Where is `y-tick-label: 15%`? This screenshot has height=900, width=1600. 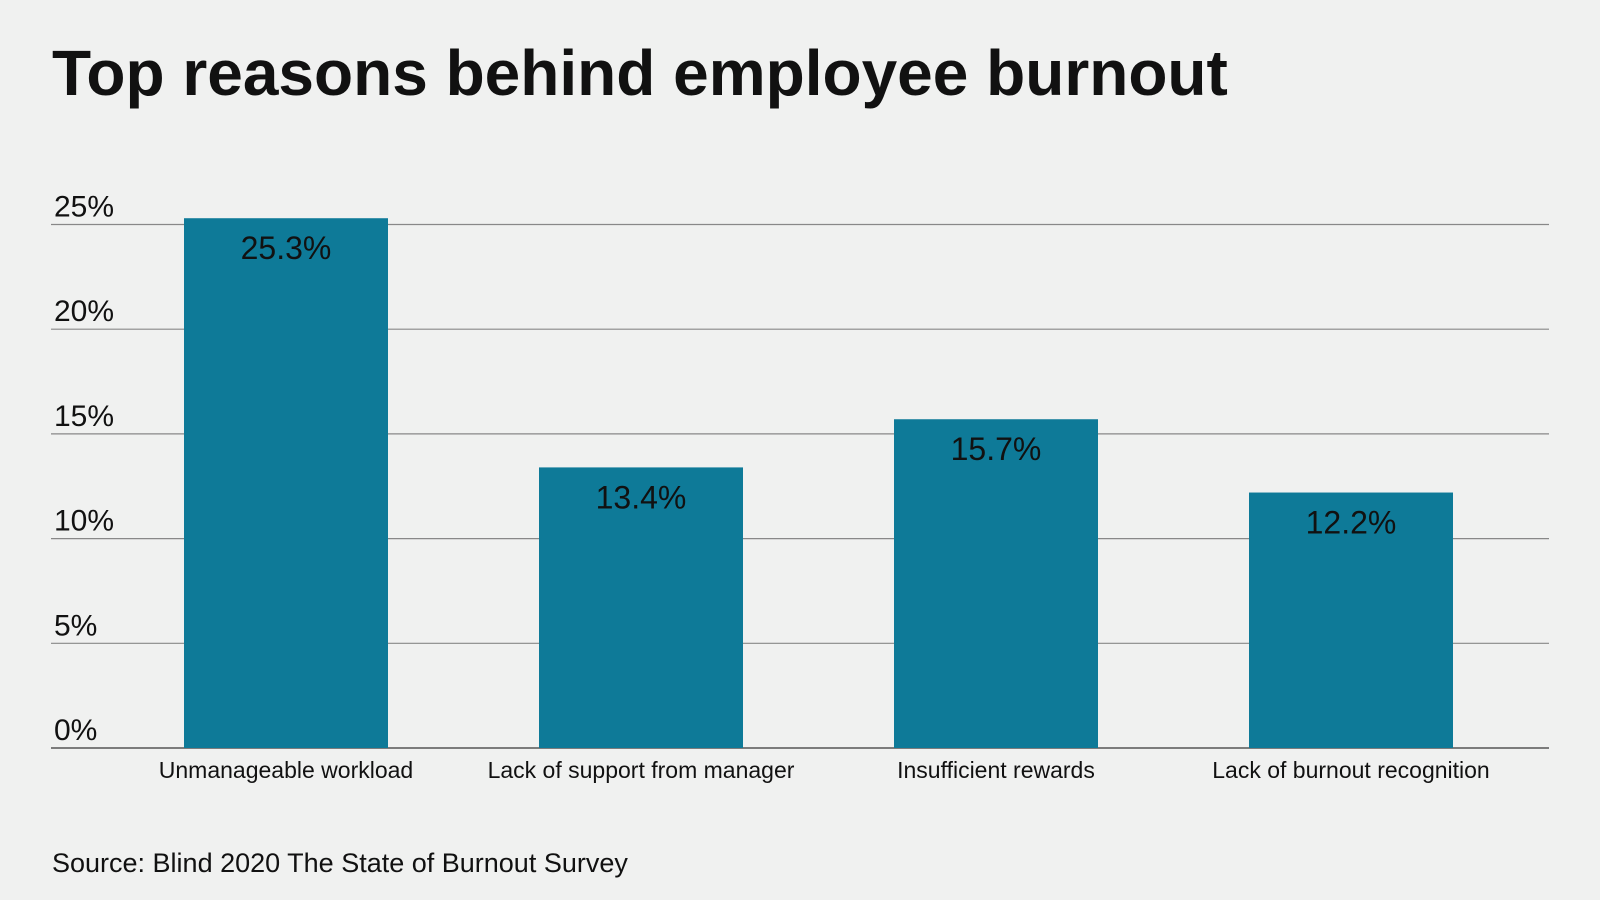
y-tick-label: 15% is located at coordinates (84, 416).